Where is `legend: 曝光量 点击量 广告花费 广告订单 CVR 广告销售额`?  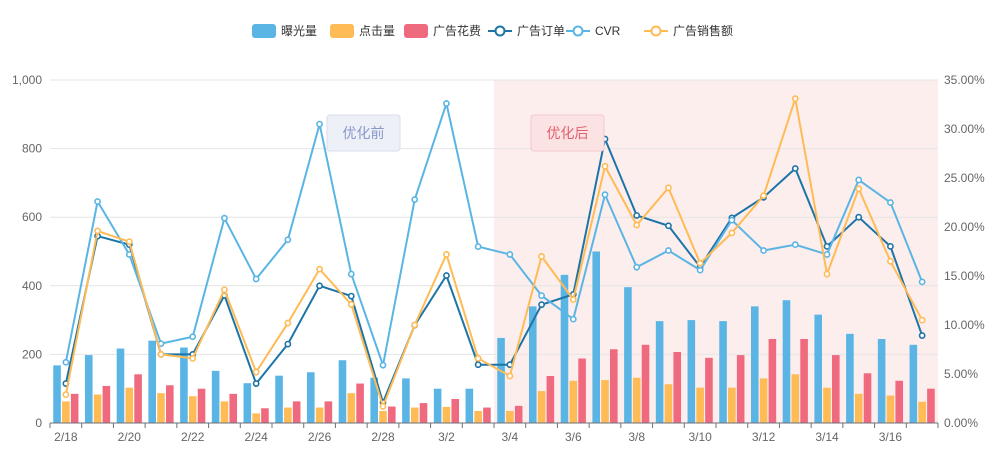 legend: 曝光量 点击量 广告花费 广告订单 CVR 广告销售额 is located at coordinates (492, 30).